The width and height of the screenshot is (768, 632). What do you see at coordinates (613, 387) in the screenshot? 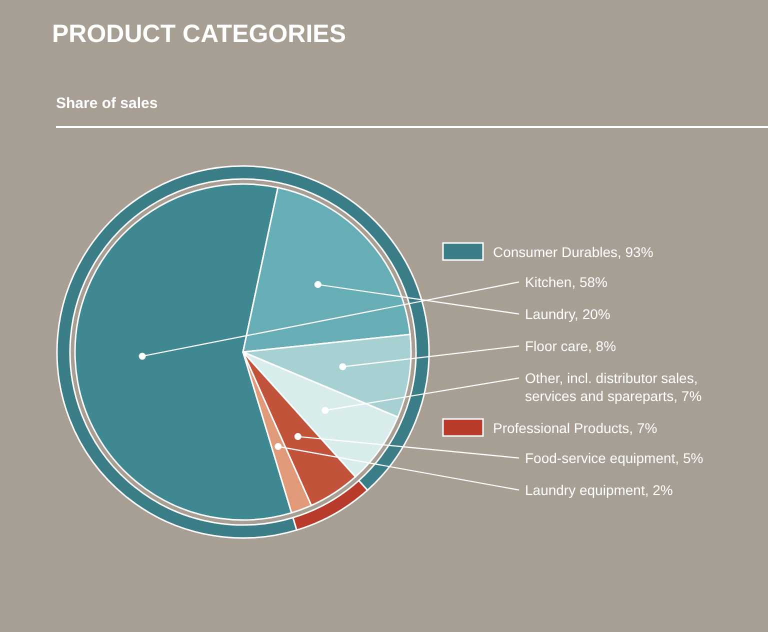
I see `slice-label: Other, incl. distributor sales, services and spareparts, 7%` at bounding box center [613, 387].